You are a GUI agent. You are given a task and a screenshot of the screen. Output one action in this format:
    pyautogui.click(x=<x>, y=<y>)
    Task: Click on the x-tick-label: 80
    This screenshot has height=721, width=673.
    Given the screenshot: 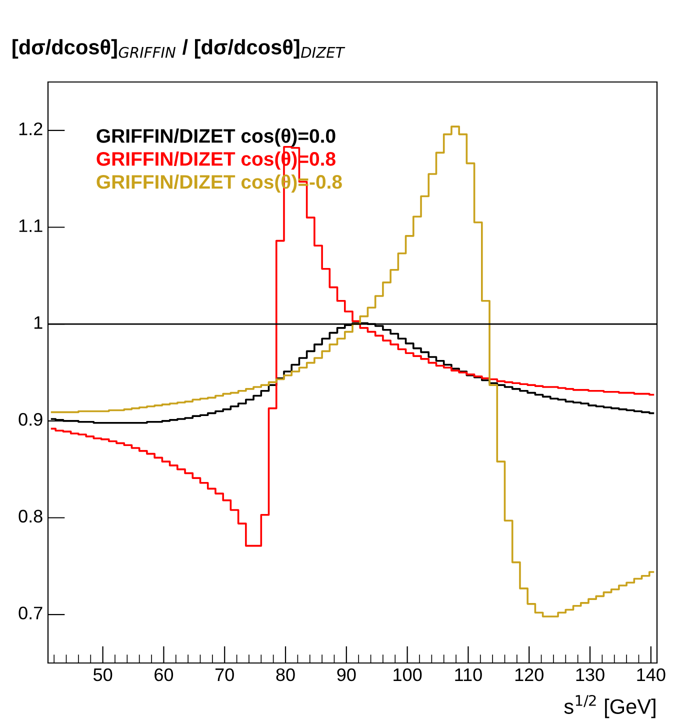 What is the action you would take?
    pyautogui.click(x=285, y=675)
    